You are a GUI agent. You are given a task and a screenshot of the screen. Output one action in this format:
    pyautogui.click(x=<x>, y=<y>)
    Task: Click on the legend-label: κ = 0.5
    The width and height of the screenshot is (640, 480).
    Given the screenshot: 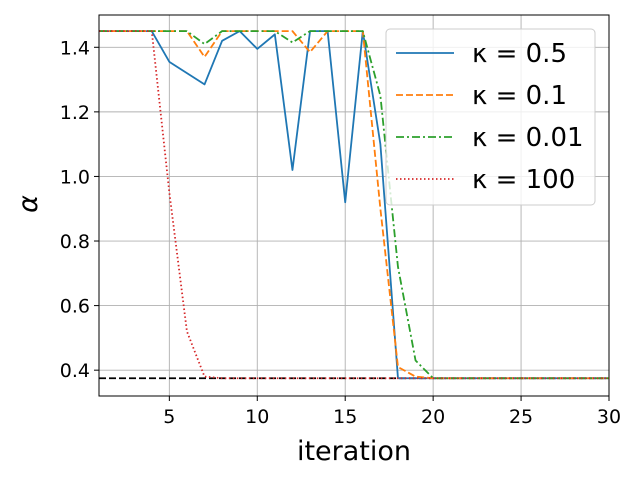 What is the action you would take?
    pyautogui.click(x=519, y=54)
    